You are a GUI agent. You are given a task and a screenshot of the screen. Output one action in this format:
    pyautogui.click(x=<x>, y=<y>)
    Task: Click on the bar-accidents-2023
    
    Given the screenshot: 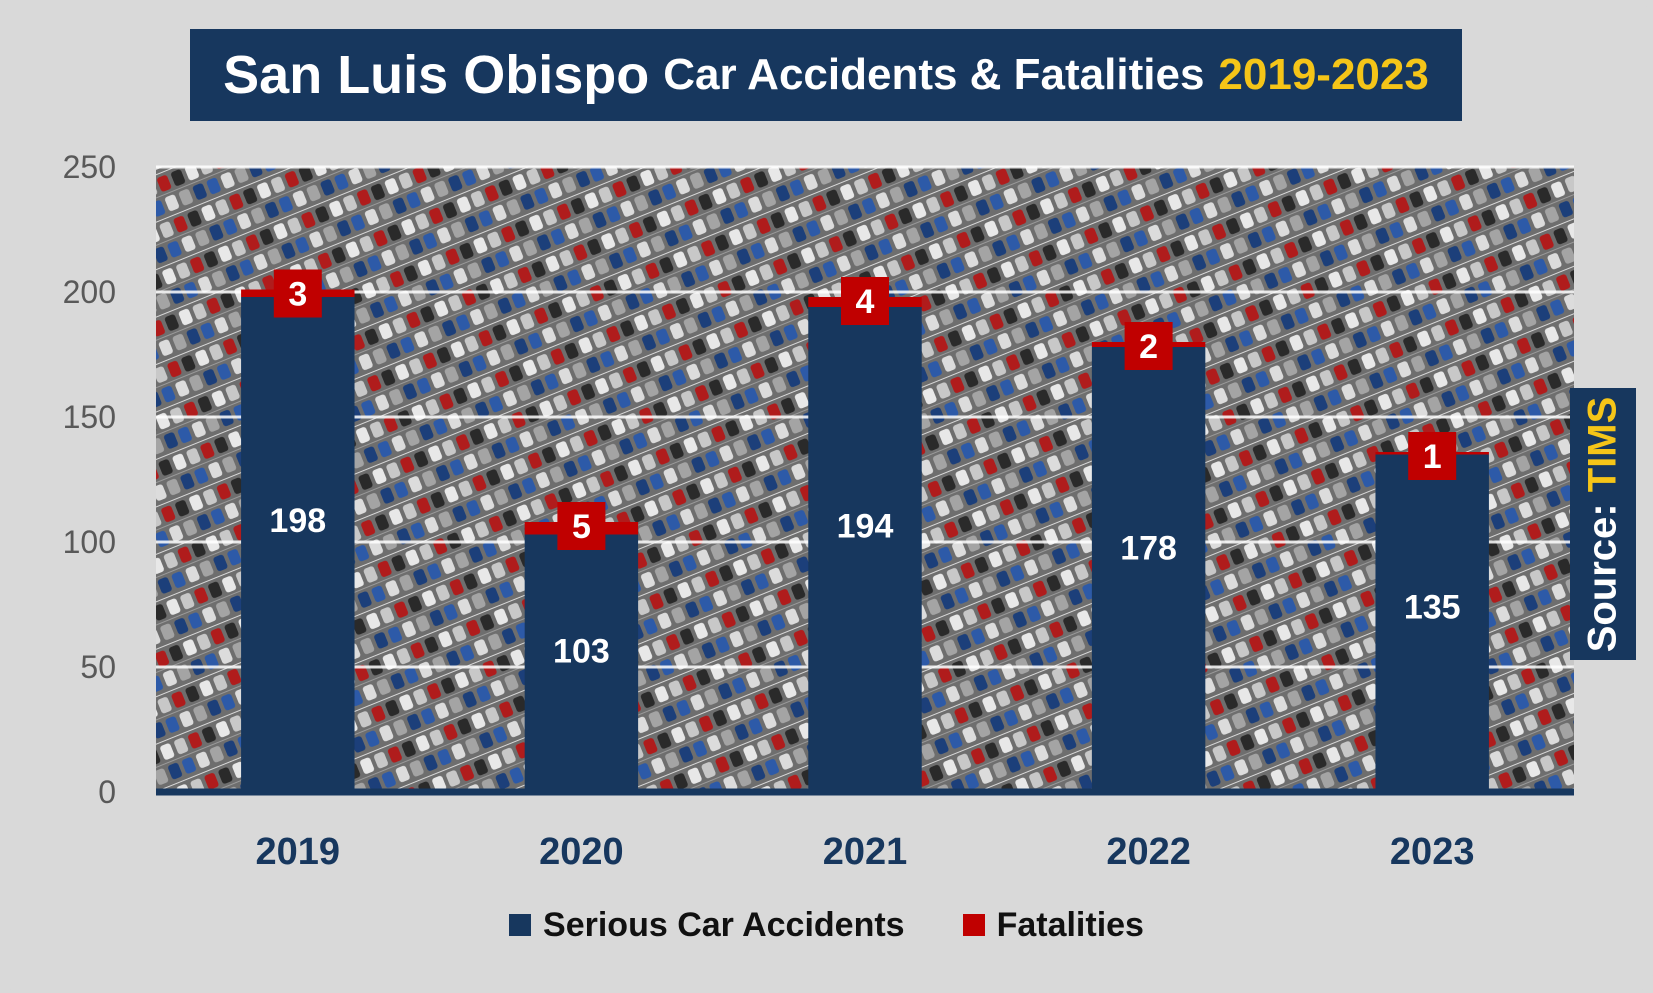 What is the action you would take?
    pyautogui.click(x=1432, y=623)
    